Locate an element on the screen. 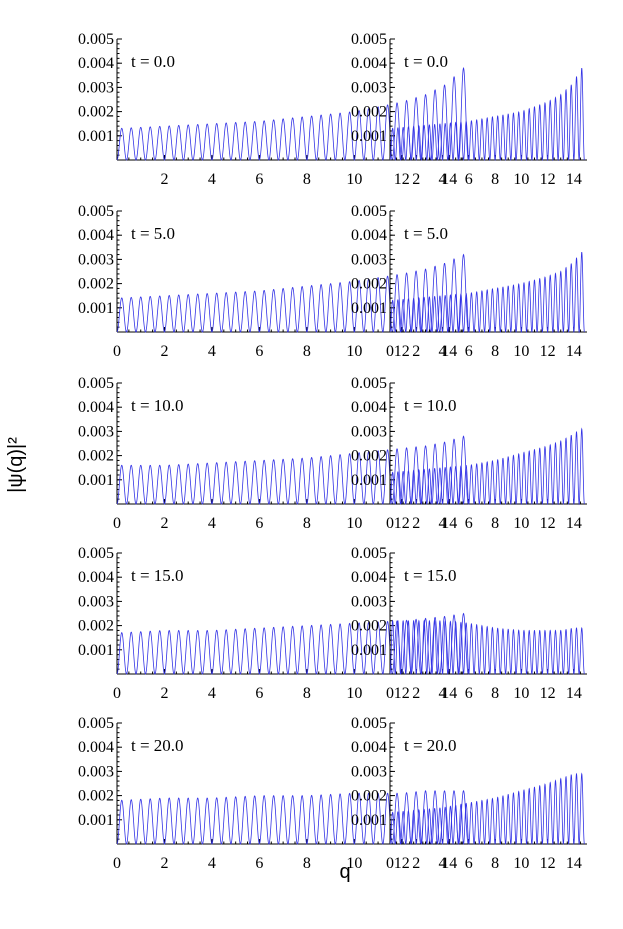 The image size is (623, 929). time-label: t = 10.0 is located at coordinates (430, 405).